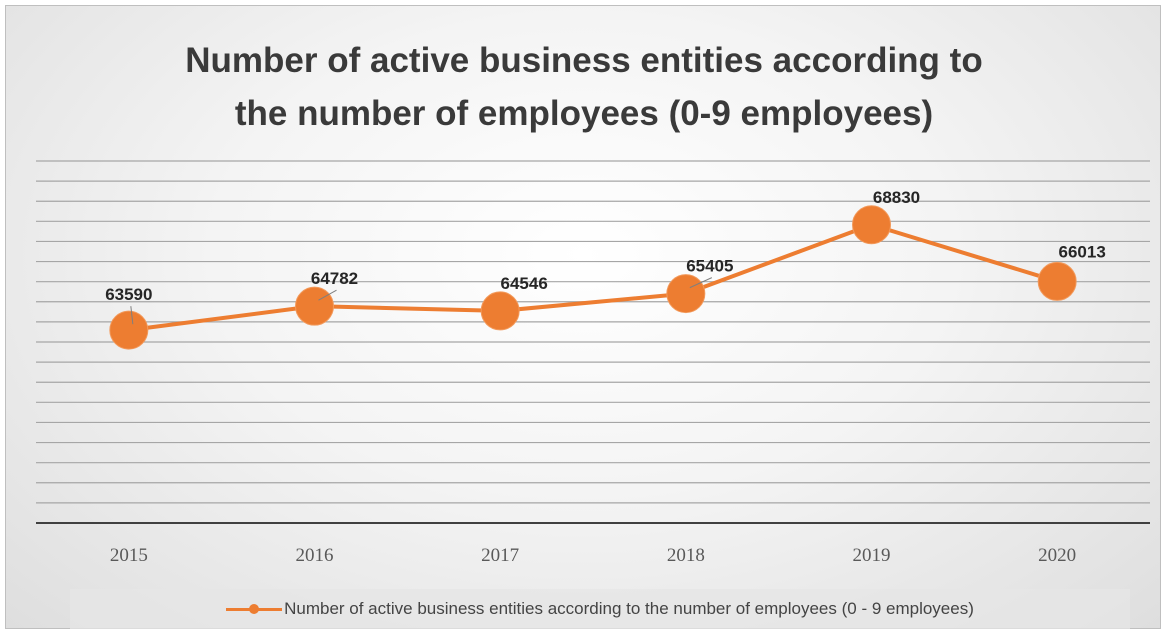 This screenshot has height=636, width=1168. Describe the element at coordinates (584, 113) in the screenshot. I see `chart-title-line-2: the number of employees (0-9 employees)` at that location.